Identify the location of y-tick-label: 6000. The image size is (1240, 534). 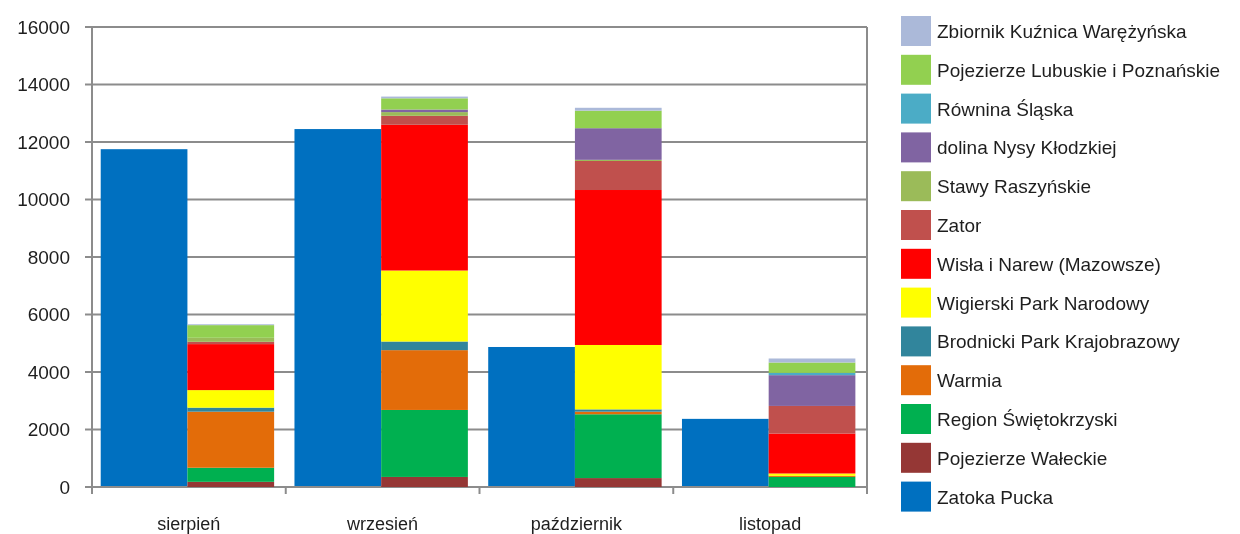
(48, 314).